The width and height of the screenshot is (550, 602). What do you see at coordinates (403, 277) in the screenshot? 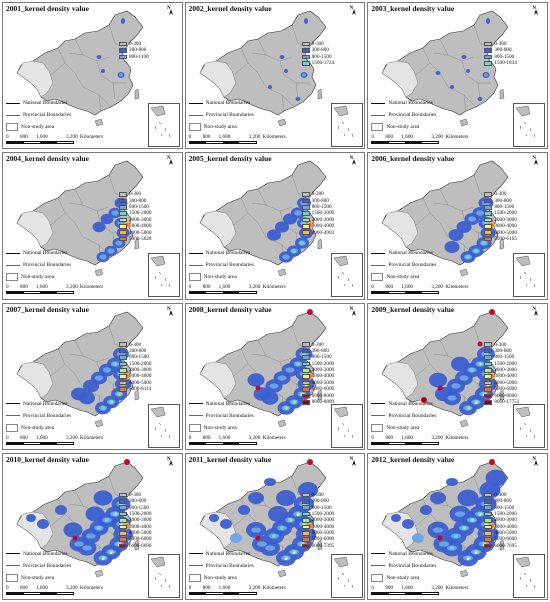
I see `legend-nonstudy-label: Non-study area` at bounding box center [403, 277].